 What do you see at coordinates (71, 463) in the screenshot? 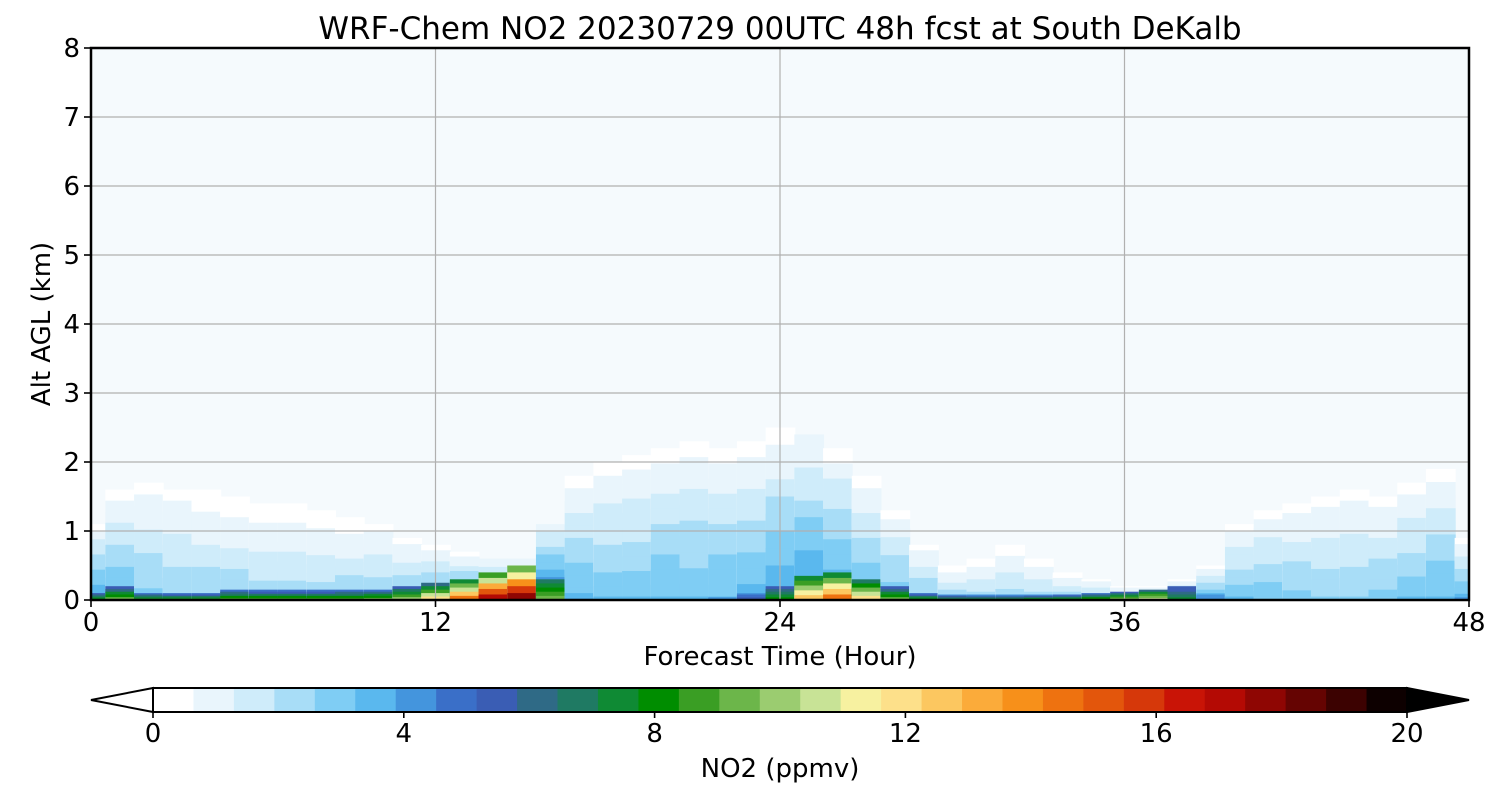
I see `y-tick-label: 2` at bounding box center [71, 463].